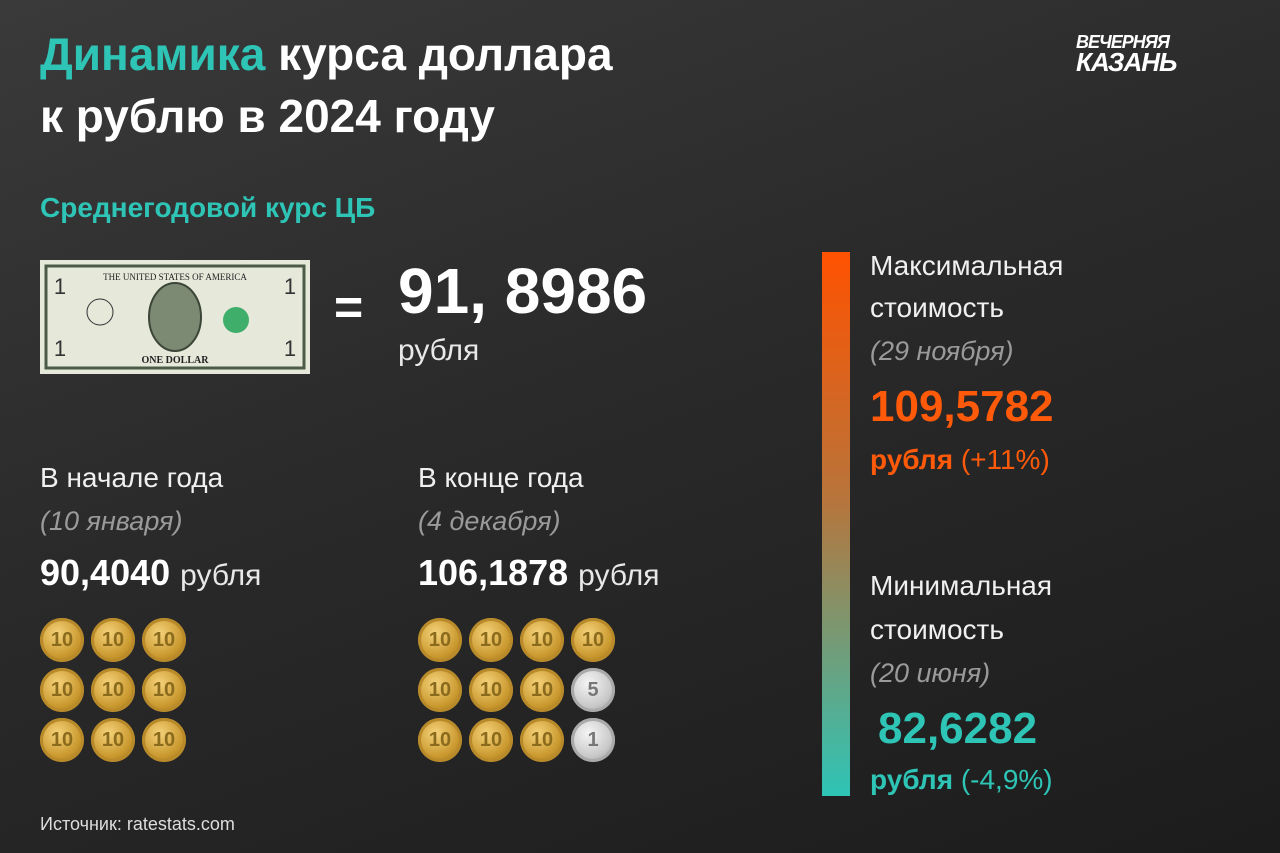 The image size is (1280, 853). What do you see at coordinates (958, 728) in the screenshot?
I see `min-value: 82,6282` at bounding box center [958, 728].